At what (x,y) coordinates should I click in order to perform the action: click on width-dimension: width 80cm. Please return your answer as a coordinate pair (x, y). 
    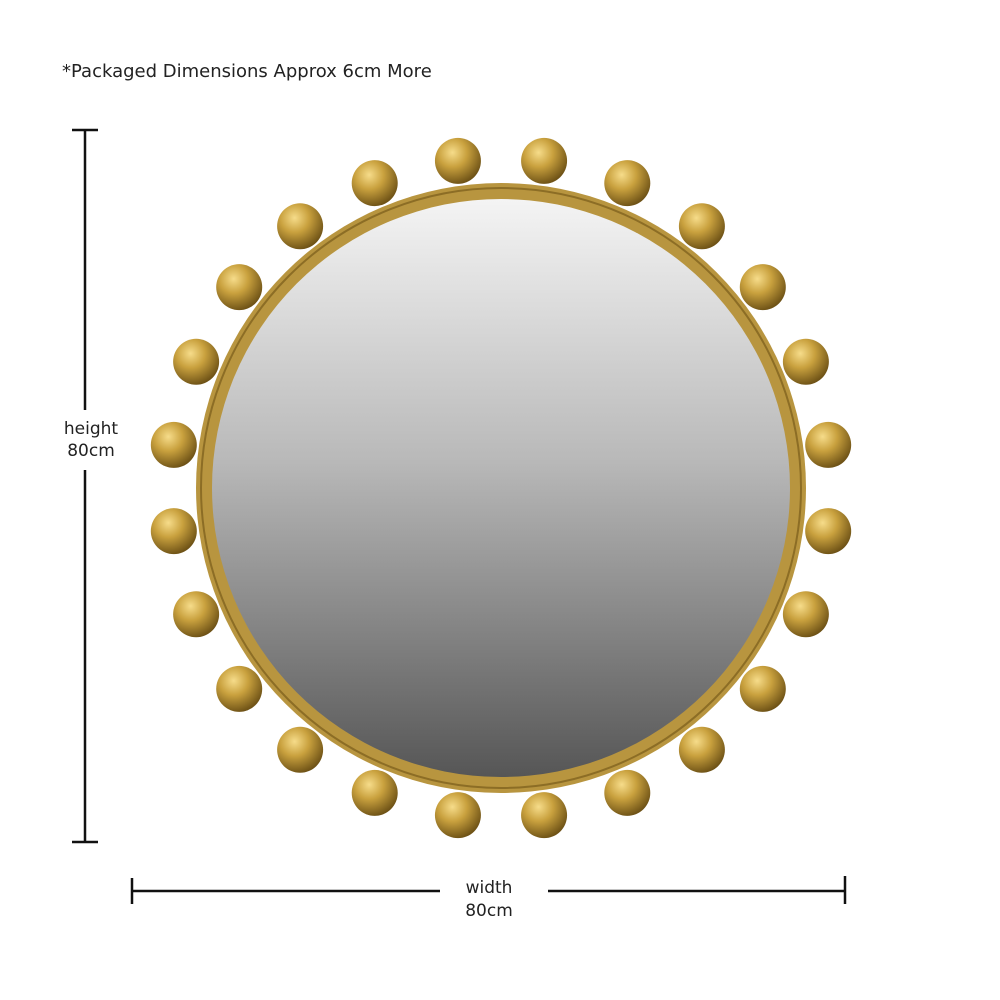
    Looking at the image, I should click on (488, 898).